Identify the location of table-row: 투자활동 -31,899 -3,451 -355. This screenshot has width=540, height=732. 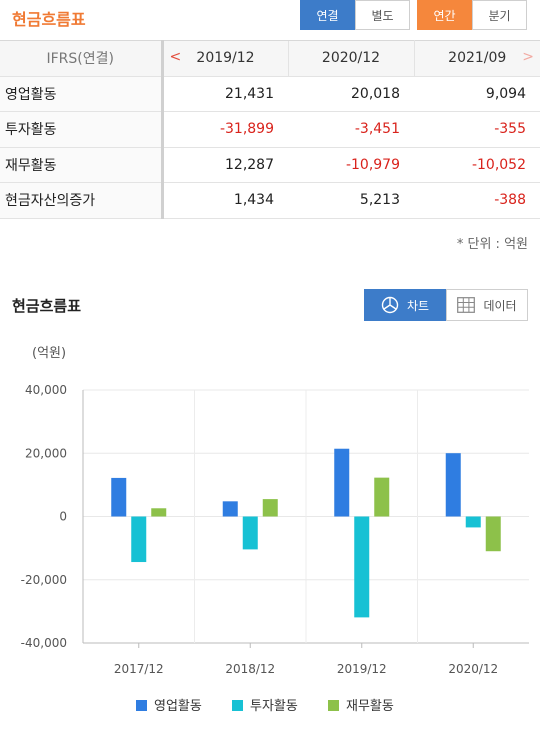
(270, 129).